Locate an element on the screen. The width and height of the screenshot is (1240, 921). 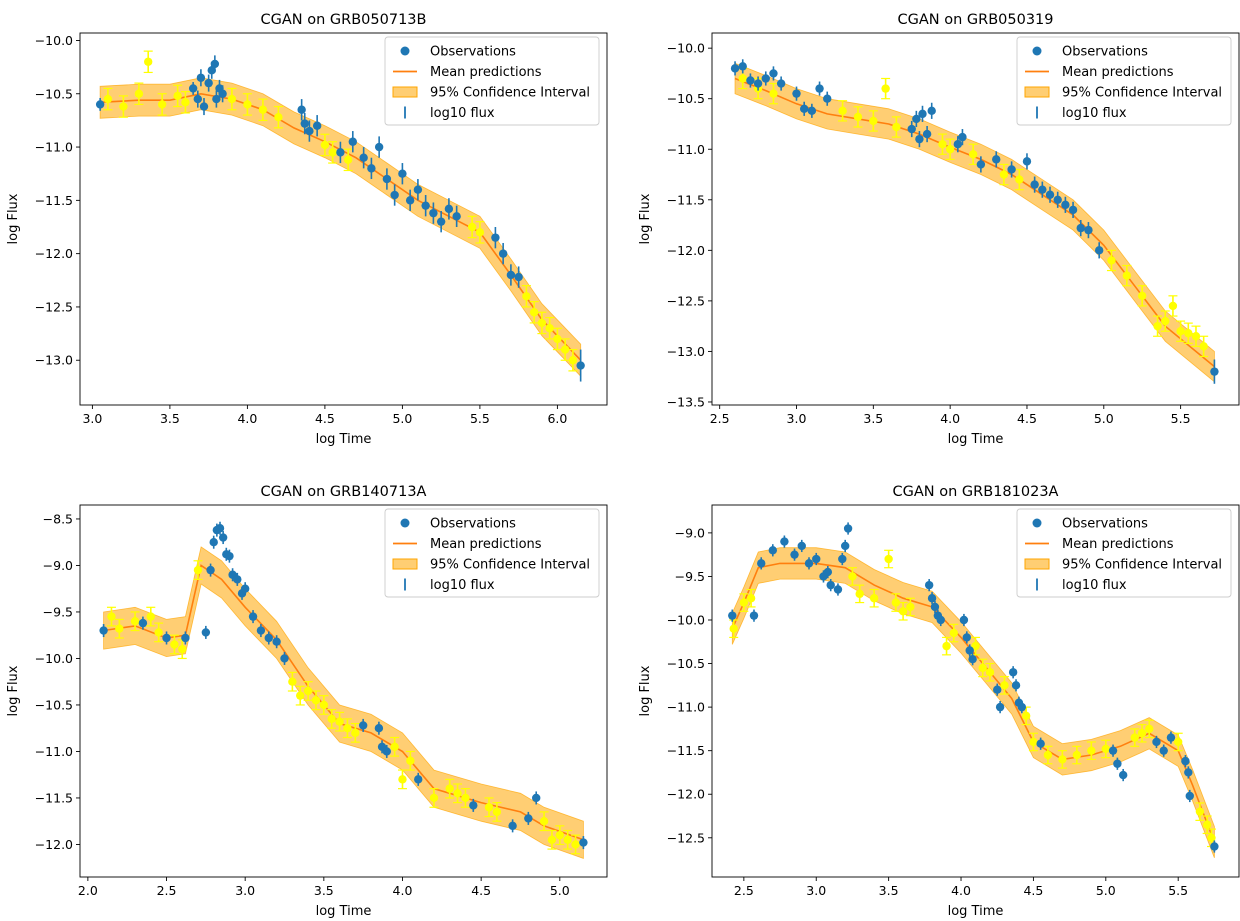
x-axis-label: log Time is located at coordinates (976, 439).